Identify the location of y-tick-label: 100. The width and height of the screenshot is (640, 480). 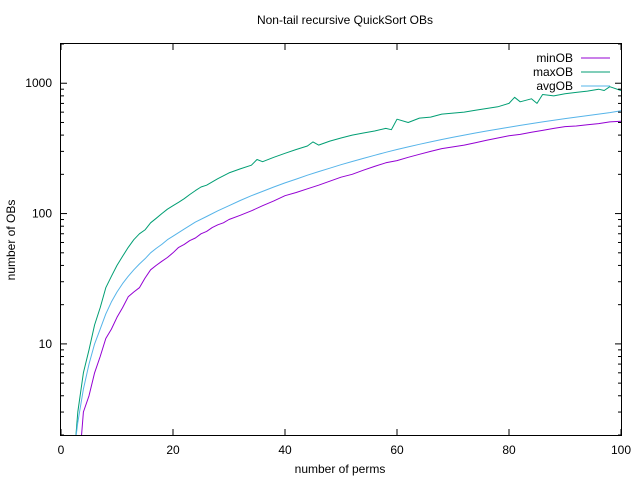
(42, 214).